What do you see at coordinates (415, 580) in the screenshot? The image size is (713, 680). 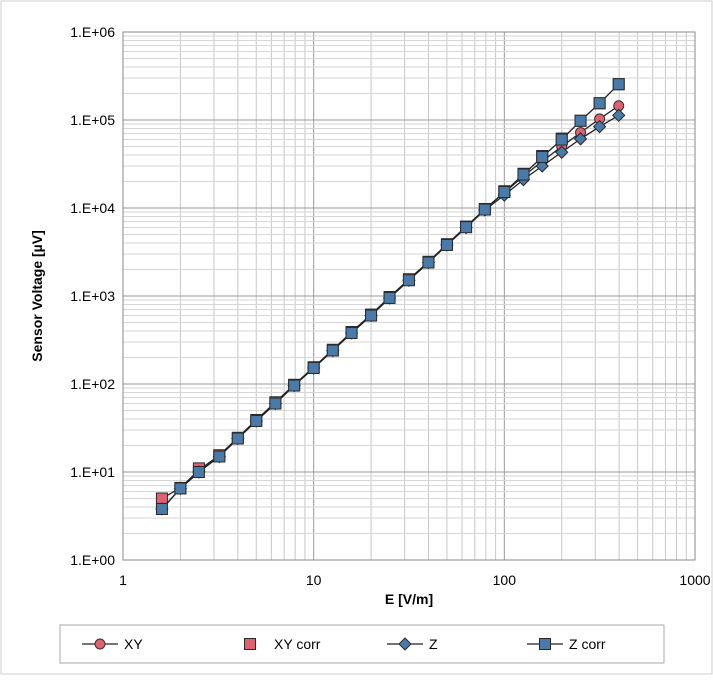 I see `x-axis-ticks: 1 10 100 1000` at bounding box center [415, 580].